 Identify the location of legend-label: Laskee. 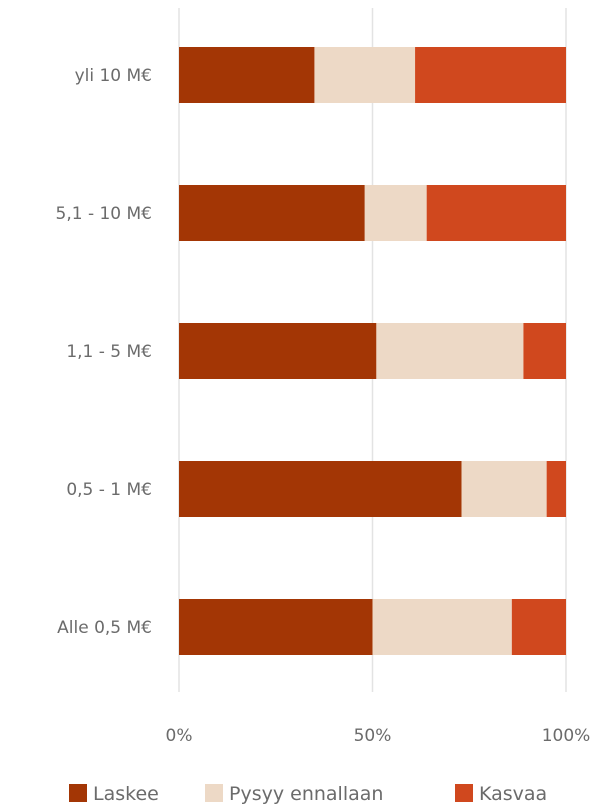
(126, 794).